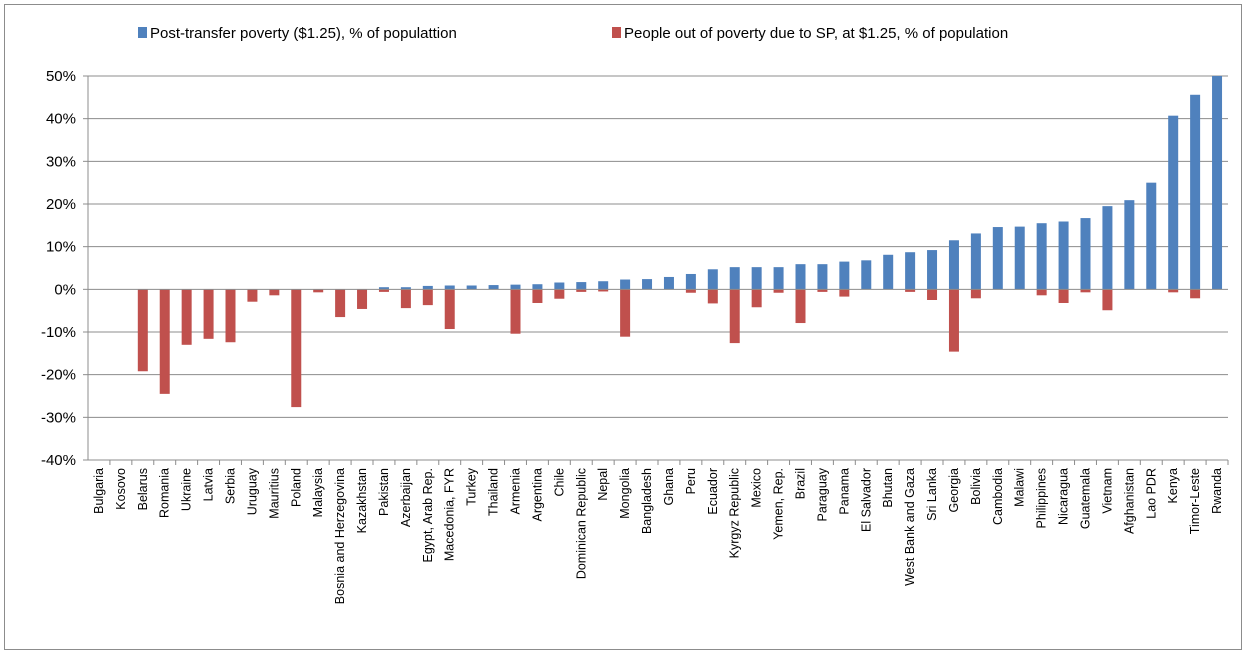 The height and width of the screenshot is (656, 1248). I want to click on y-tick-label: -30%, so click(58, 417).